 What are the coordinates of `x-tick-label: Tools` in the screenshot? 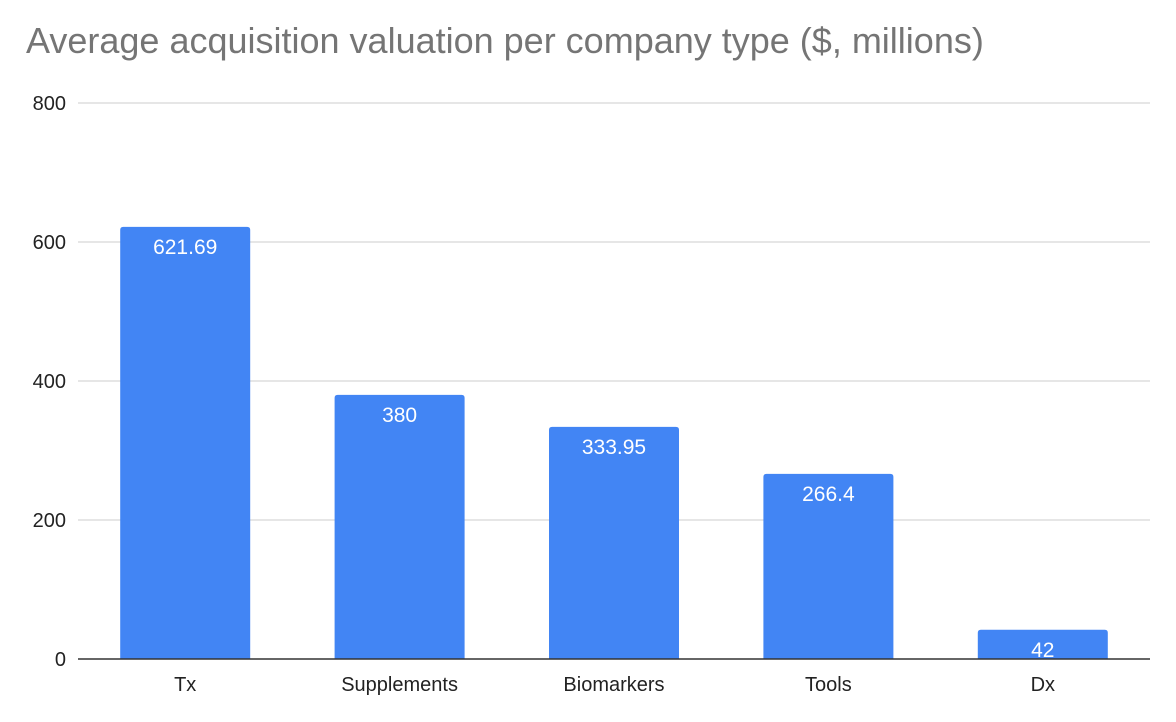 It's located at (828, 685).